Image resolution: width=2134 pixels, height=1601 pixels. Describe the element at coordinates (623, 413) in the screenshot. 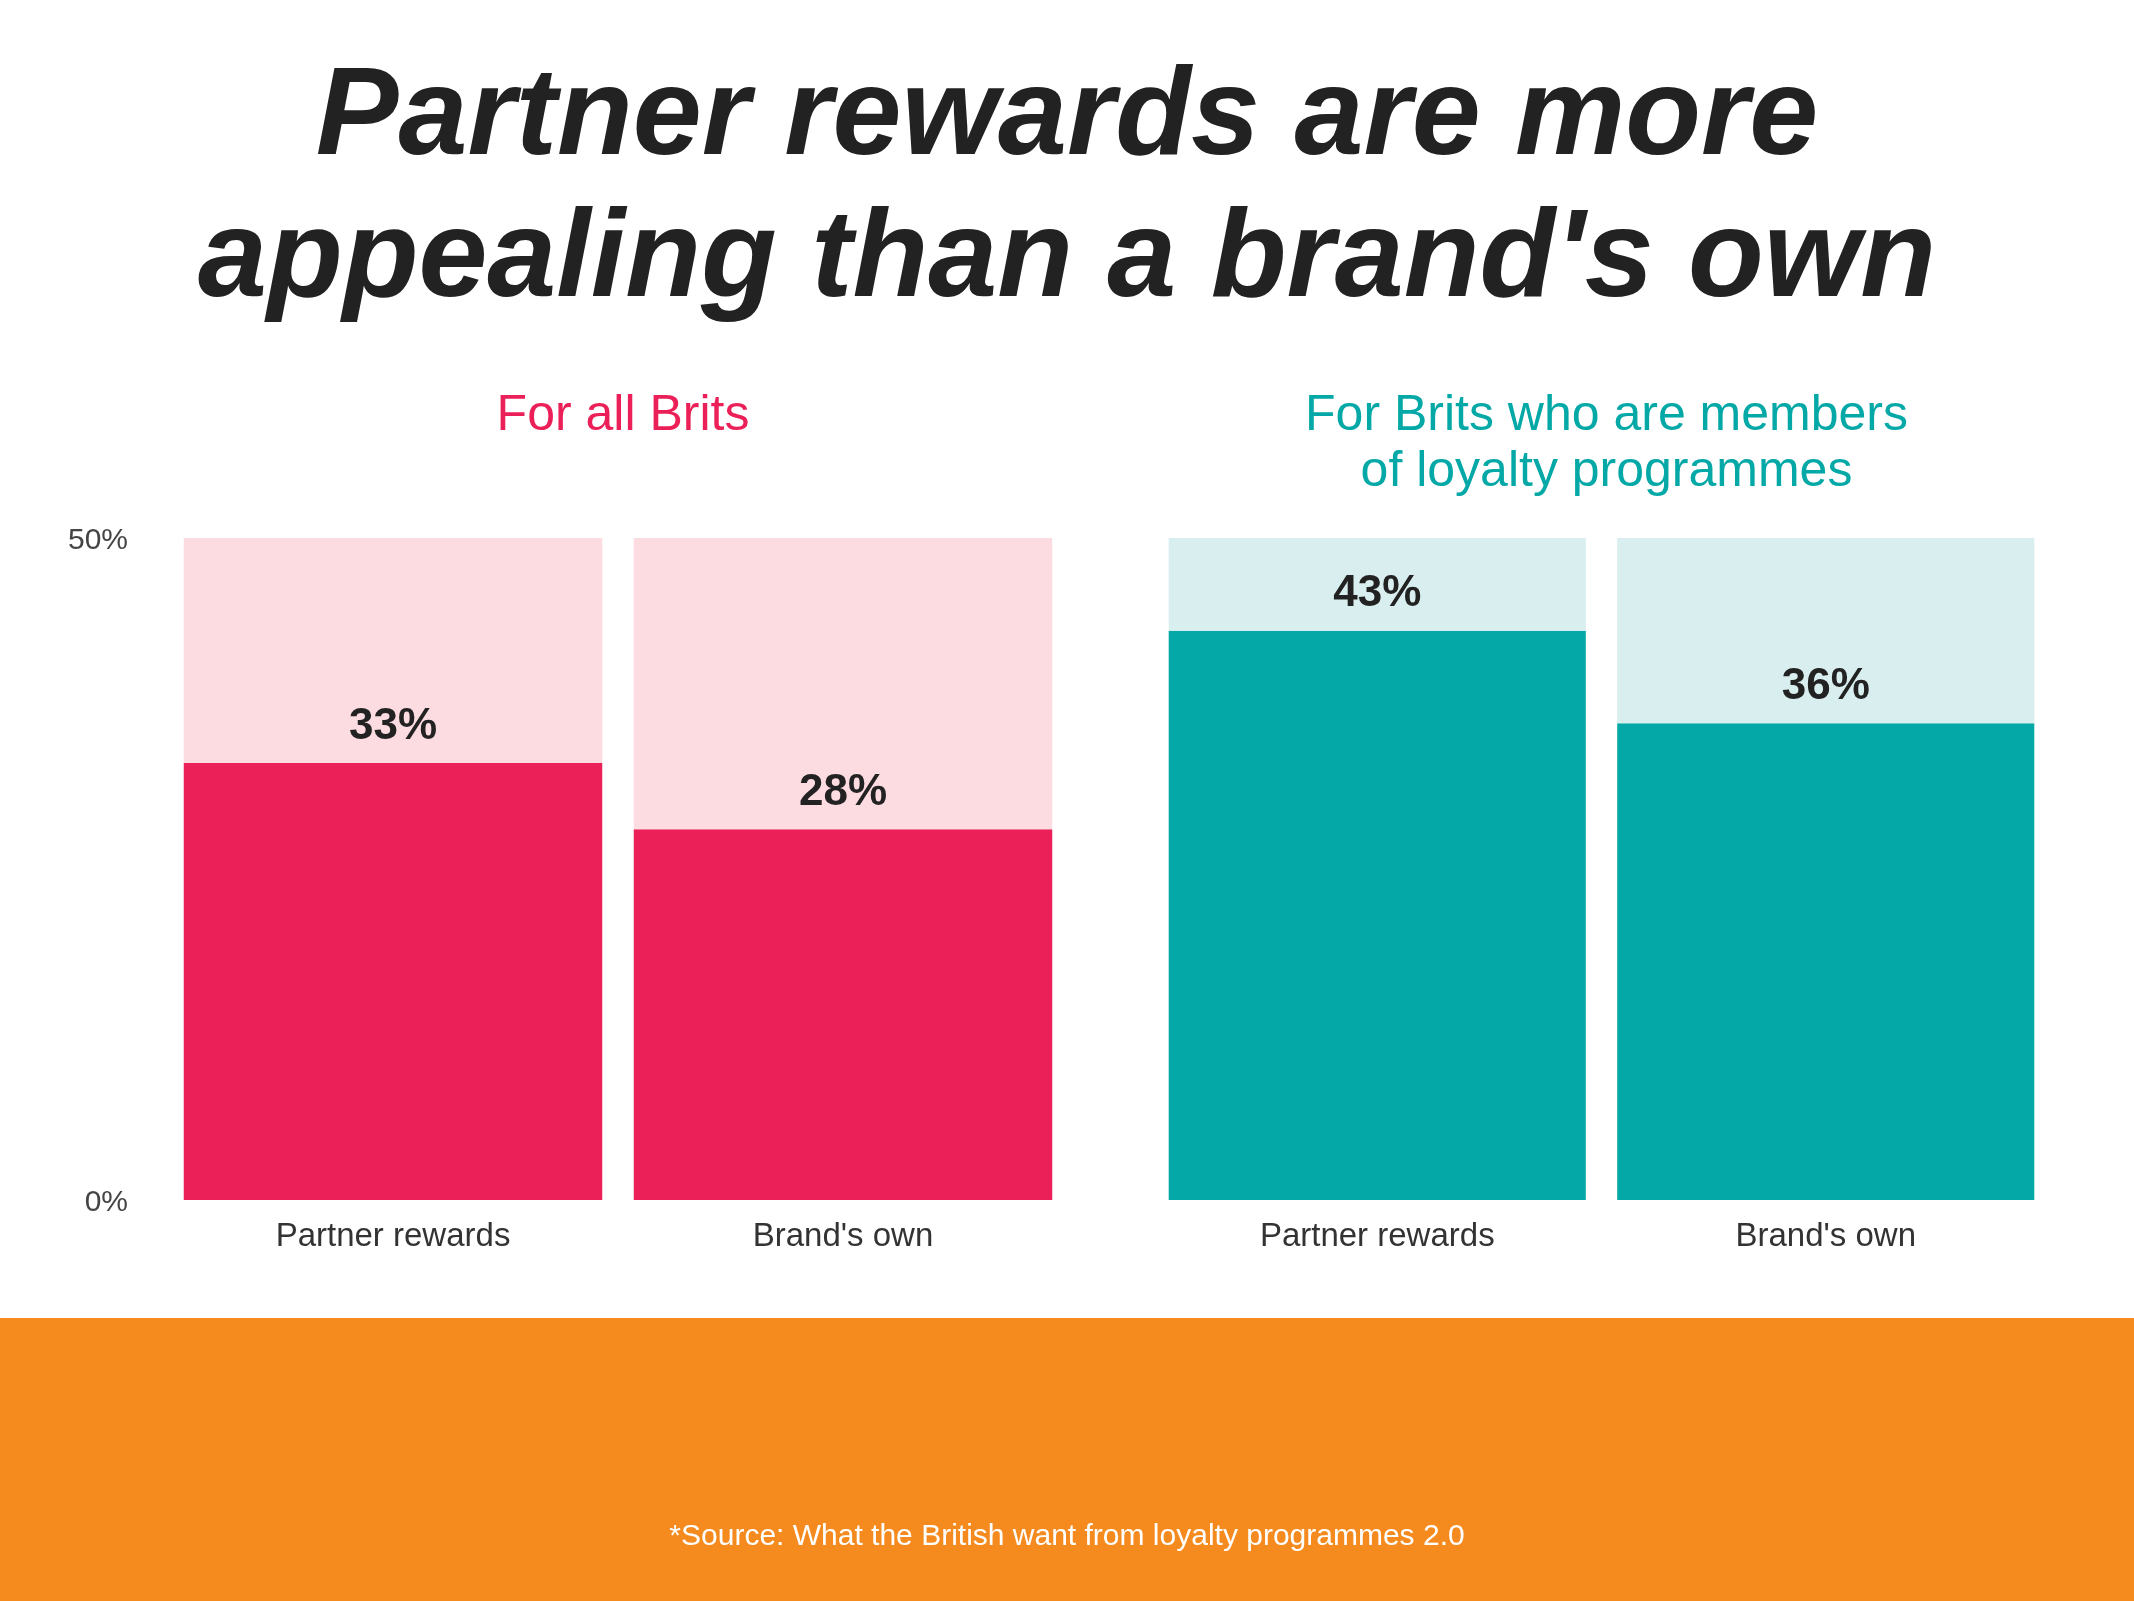

I see `chart-subtitle: For all Brits` at that location.